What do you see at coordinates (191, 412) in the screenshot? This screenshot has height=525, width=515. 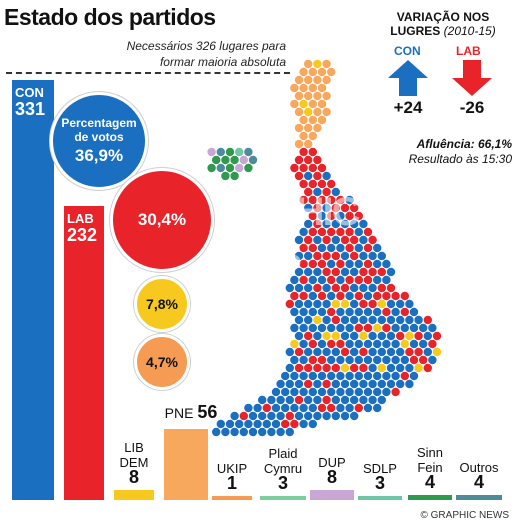 I see `bar-label-snp: PNE 56` at bounding box center [191, 412].